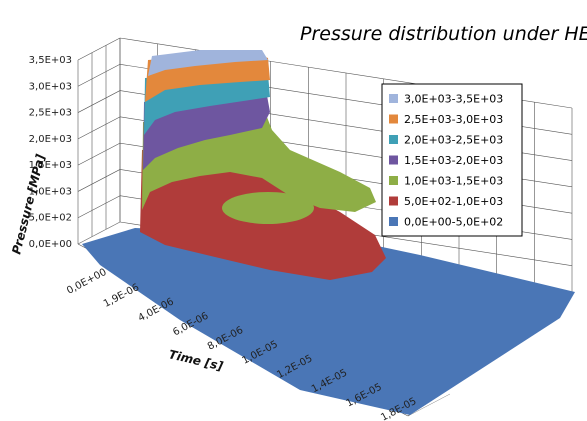 The height and width of the screenshot is (421, 587). I want to click on z-tick-label-4: 2,0E+03, so click(50, 139).